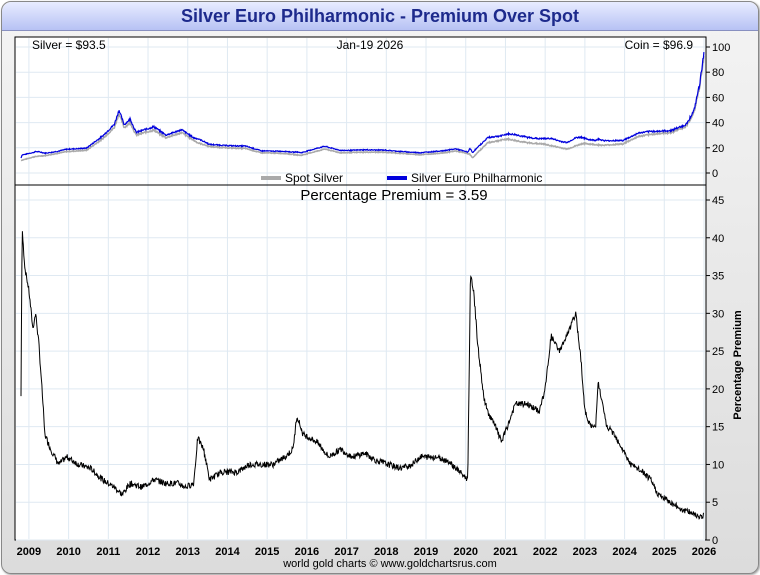  Describe the element at coordinates (718, 428) in the screenshot. I see `y-tick-label-bottom: 15` at that location.